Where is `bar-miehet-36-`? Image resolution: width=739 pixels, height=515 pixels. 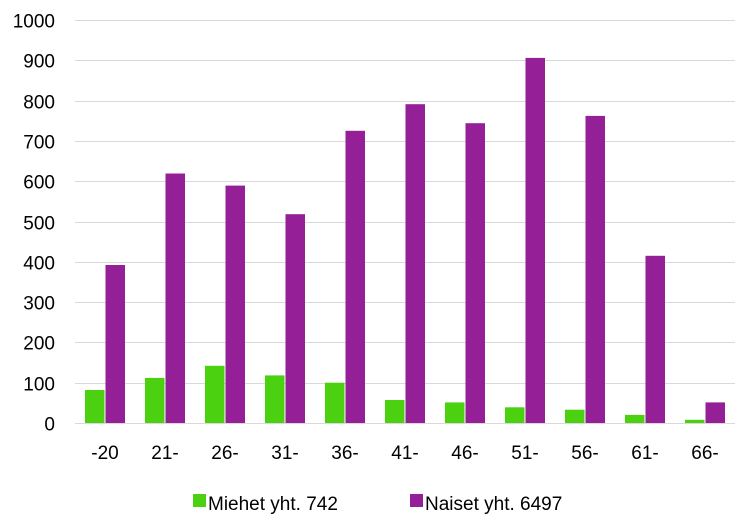
bar-miehet-36- is located at coordinates (335, 402).